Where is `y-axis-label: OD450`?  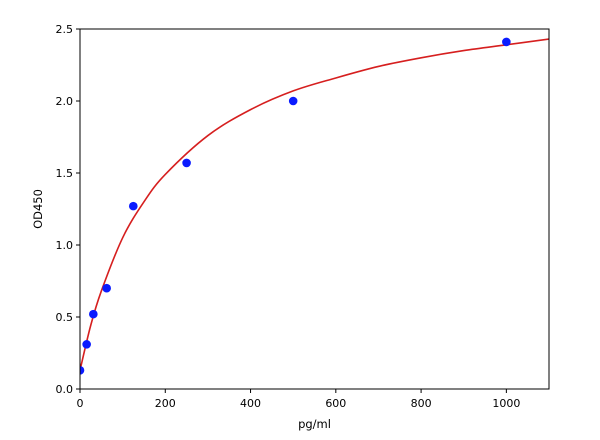
y-axis-label: OD450 is located at coordinates (38, 209).